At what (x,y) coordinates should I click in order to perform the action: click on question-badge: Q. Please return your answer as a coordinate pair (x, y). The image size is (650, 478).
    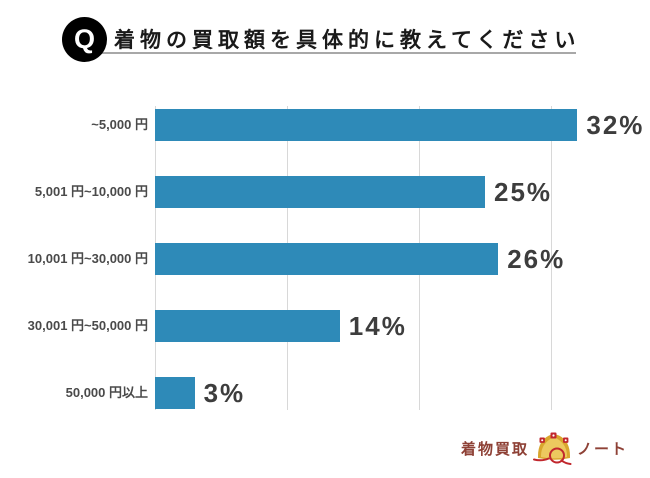
    Looking at the image, I should click on (84, 39).